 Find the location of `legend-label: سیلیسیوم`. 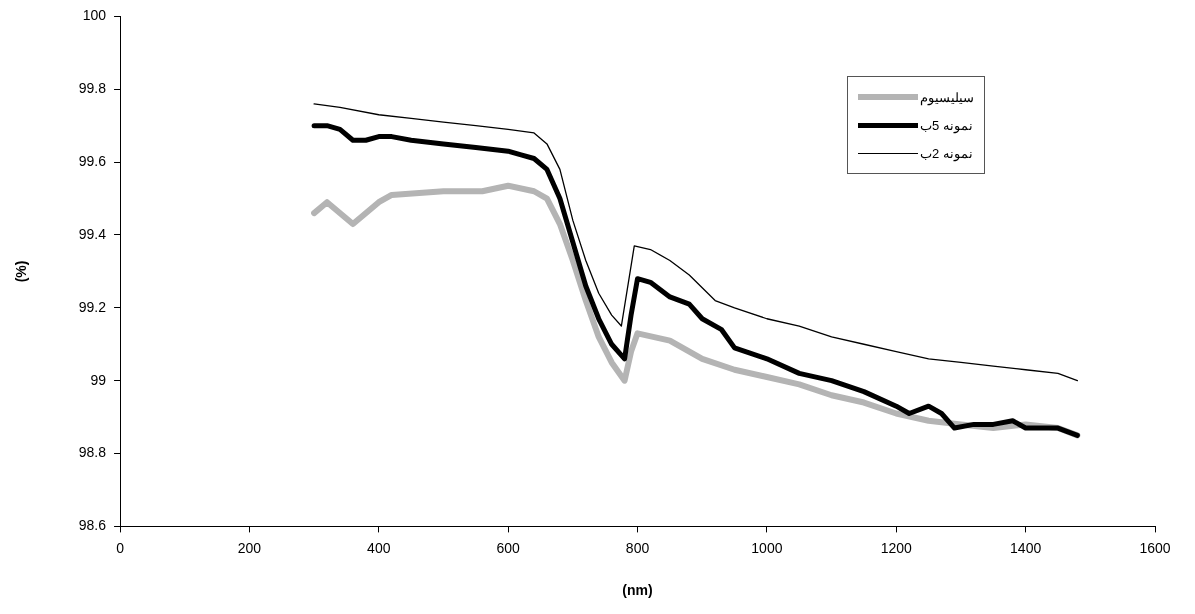

legend-label: سیلیسیوم is located at coordinates (947, 97).